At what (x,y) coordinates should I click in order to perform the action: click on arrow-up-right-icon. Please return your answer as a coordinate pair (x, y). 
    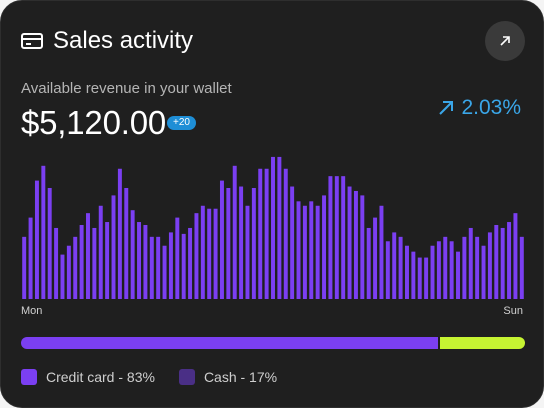
    Looking at the image, I should click on (505, 41).